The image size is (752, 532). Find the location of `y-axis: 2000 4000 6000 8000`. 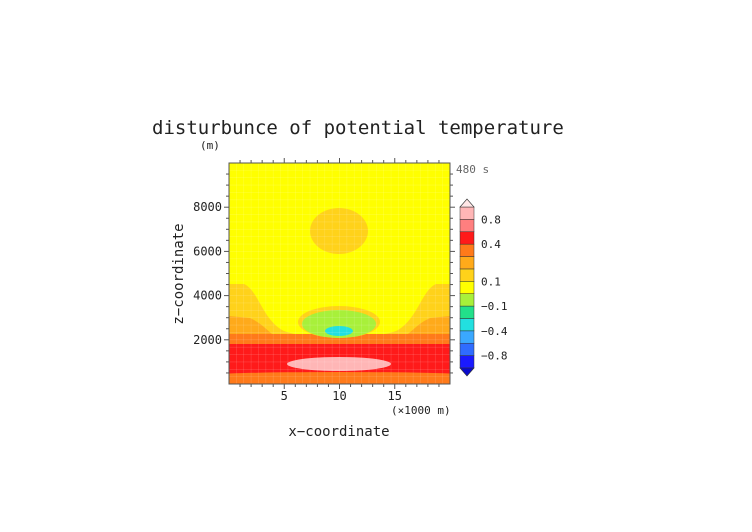

y-axis: 2000 4000 6000 8000 is located at coordinates (324, 273).